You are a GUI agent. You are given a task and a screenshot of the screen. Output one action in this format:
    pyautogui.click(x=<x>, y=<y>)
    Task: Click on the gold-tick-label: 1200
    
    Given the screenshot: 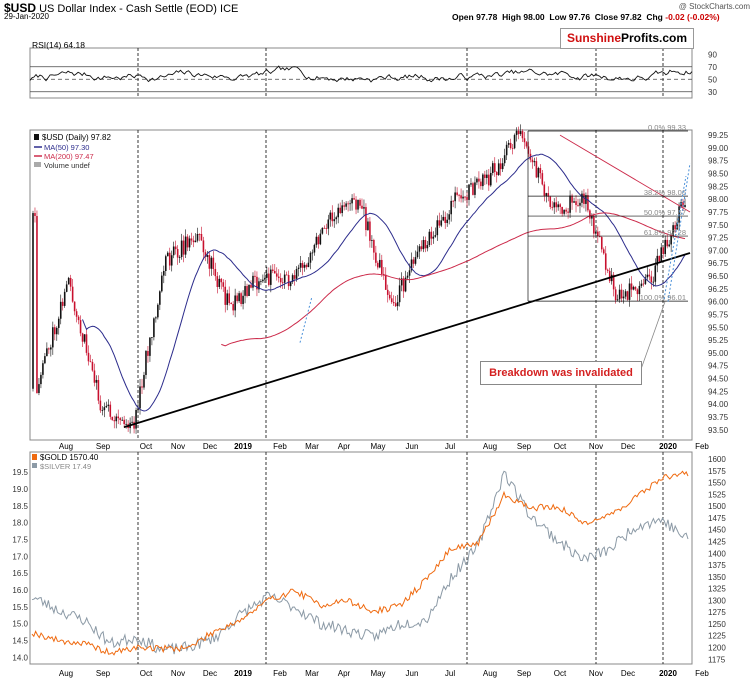 What is the action you would take?
    pyautogui.click(x=717, y=648)
    